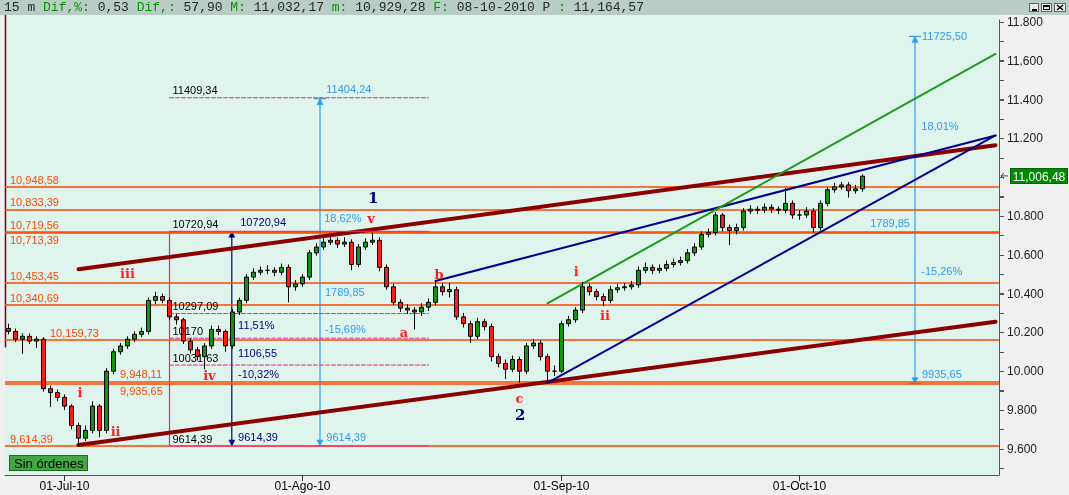 This screenshot has height=495, width=1069. Describe the element at coordinates (195, 223) in the screenshot. I see `series-label: 10720,94` at that location.